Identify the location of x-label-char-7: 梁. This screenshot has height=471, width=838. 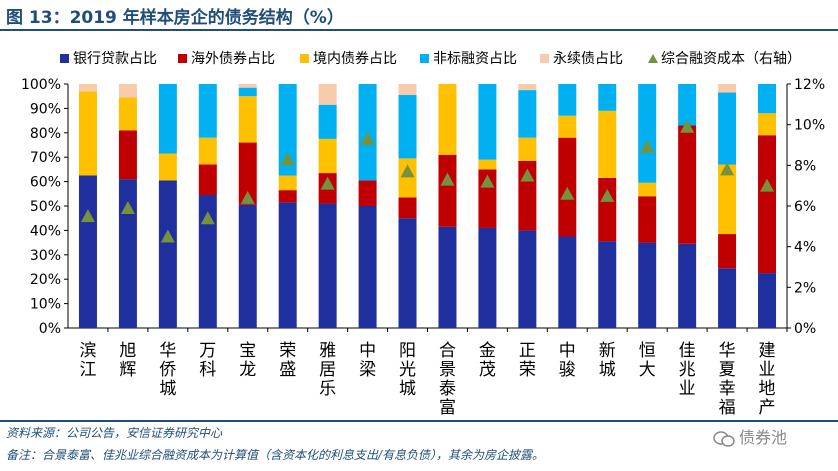
(367, 370).